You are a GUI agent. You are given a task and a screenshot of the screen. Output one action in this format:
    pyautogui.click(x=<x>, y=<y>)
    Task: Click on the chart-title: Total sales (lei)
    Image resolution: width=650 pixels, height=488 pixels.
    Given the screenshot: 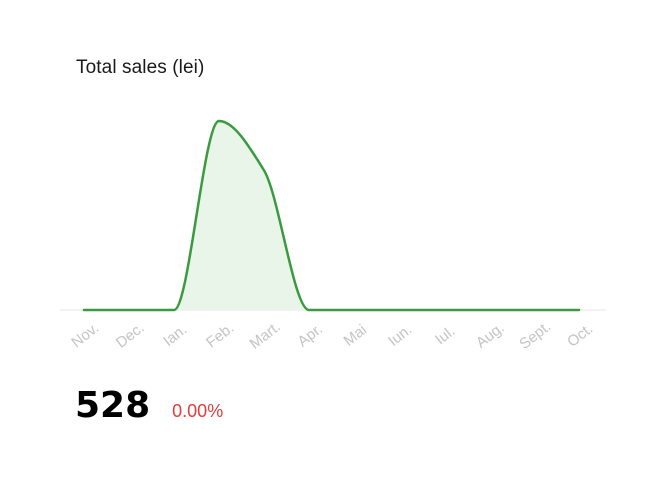 What is the action you would take?
    pyautogui.click(x=140, y=67)
    